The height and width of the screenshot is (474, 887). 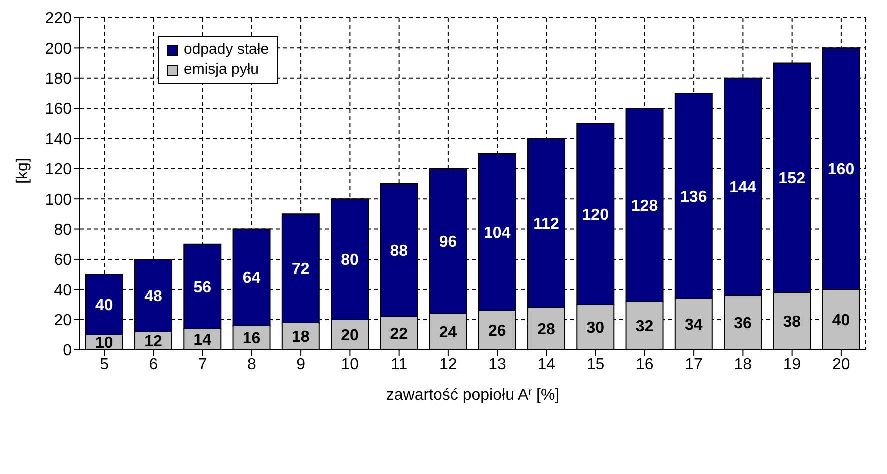 I want to click on x-tick-label: 9, so click(x=301, y=365).